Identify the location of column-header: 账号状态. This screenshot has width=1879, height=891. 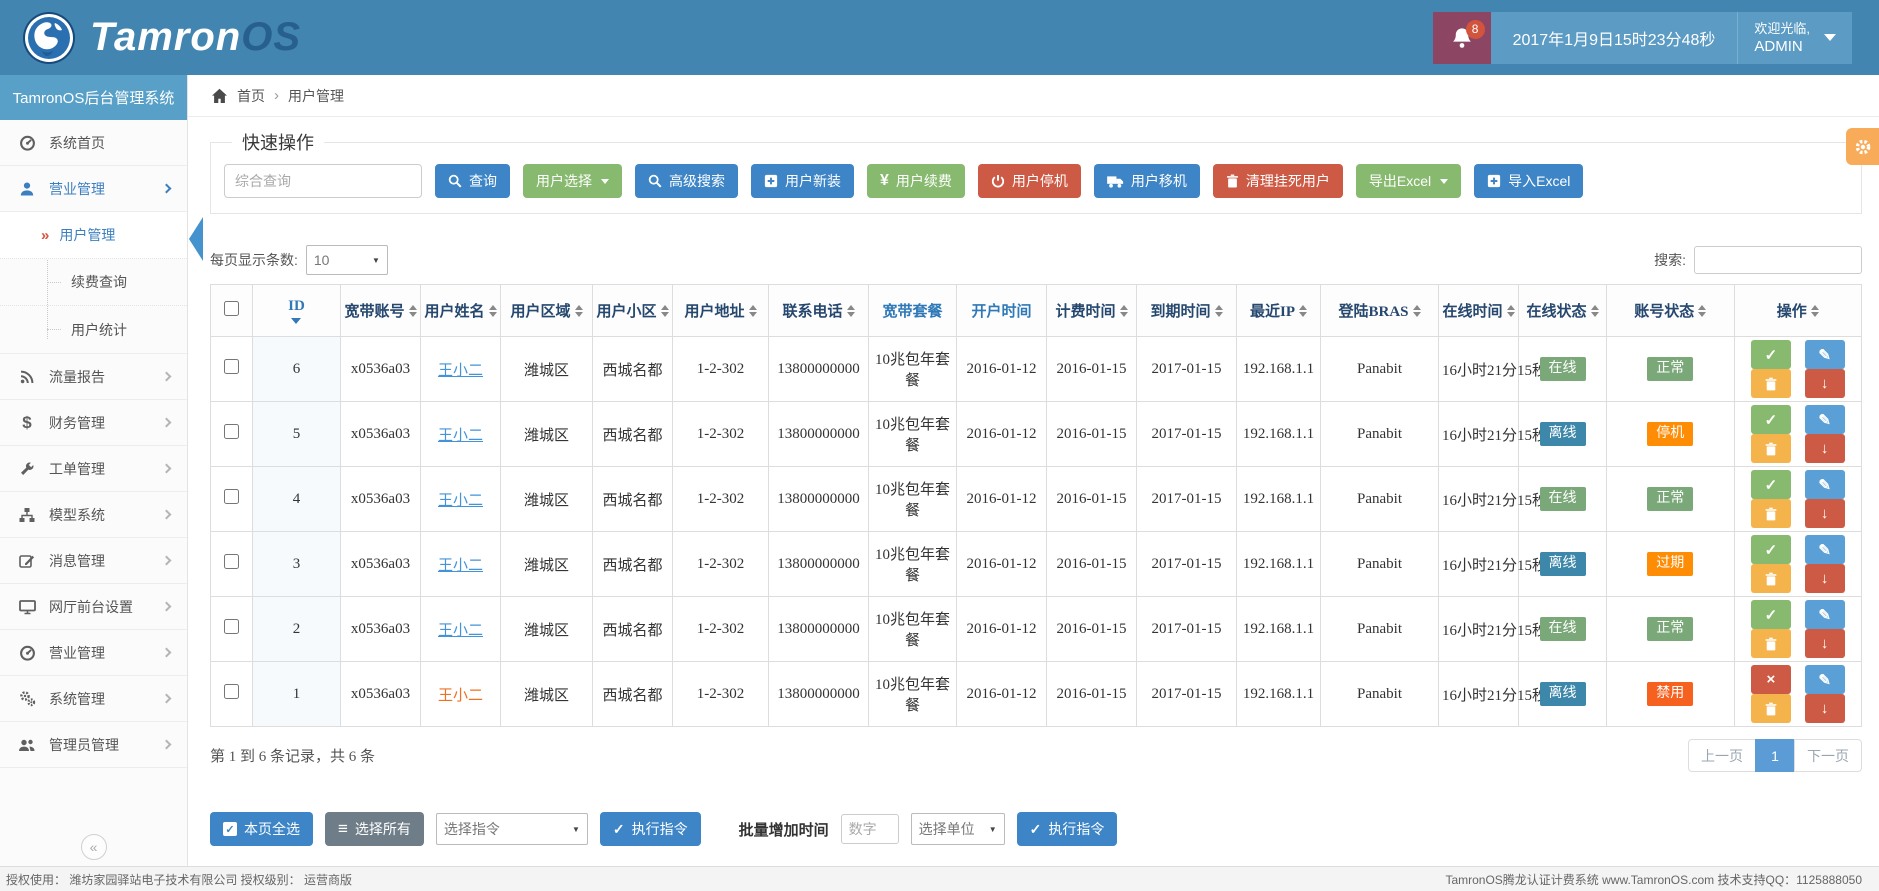
(1670, 310).